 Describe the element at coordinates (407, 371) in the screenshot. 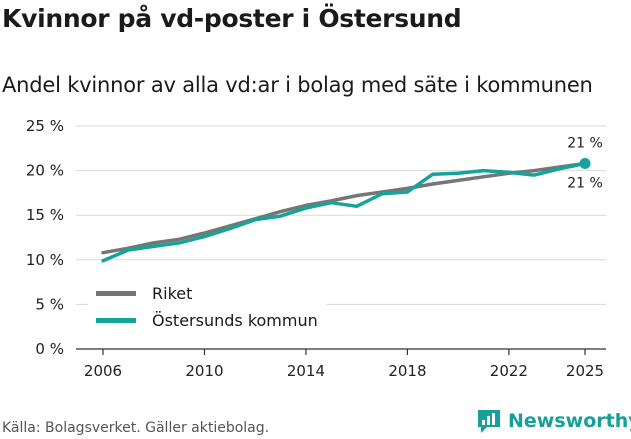

I see `x-tick-label: 2018` at that location.